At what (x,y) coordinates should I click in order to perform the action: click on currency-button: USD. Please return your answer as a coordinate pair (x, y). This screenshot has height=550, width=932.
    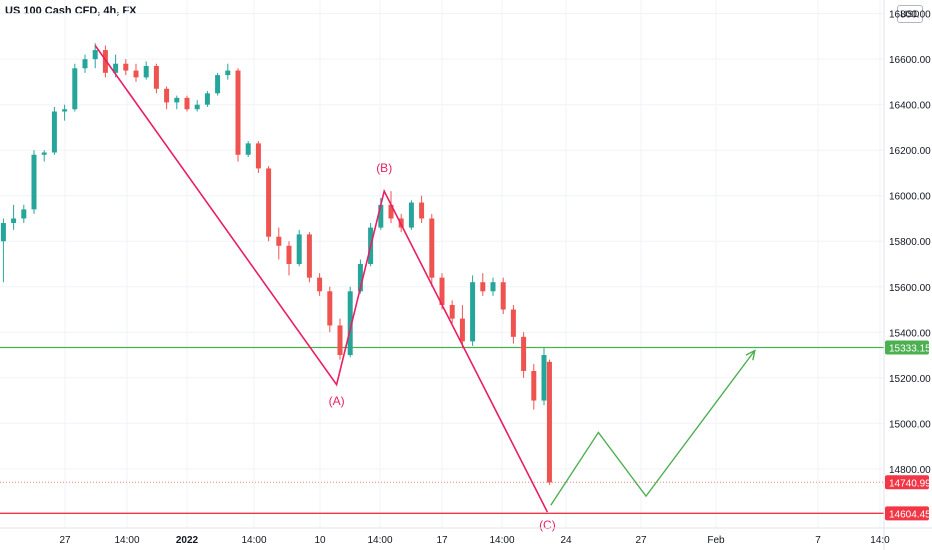
    Looking at the image, I should click on (910, 14).